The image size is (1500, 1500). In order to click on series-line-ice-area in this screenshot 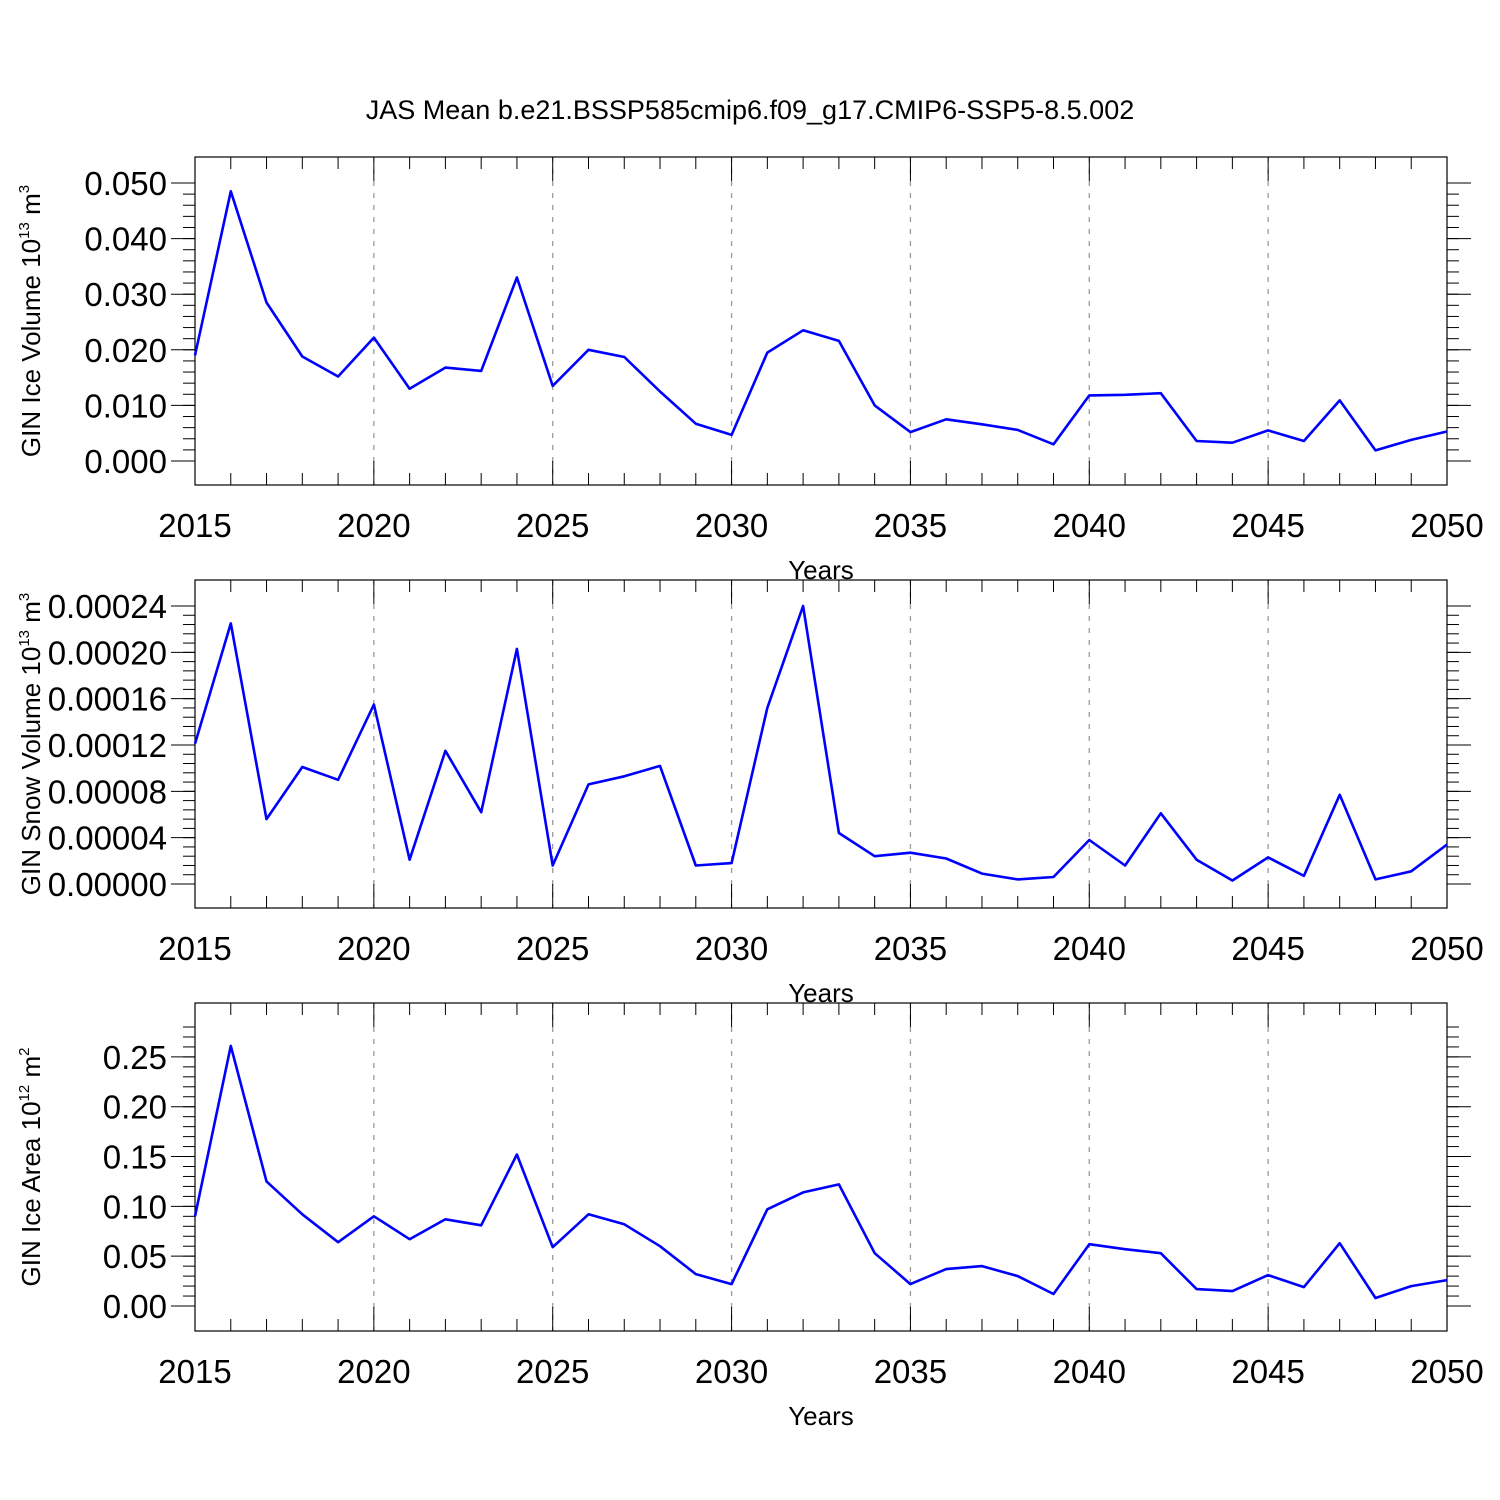, I will do `click(820, 1172)`.